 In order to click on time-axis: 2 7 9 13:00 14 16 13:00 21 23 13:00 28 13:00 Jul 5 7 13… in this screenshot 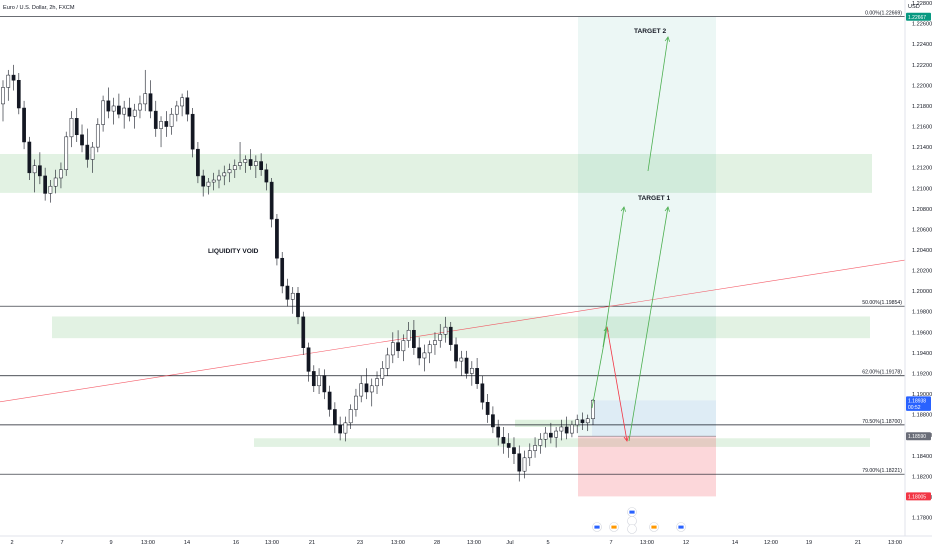, I will do `click(456, 543)`.